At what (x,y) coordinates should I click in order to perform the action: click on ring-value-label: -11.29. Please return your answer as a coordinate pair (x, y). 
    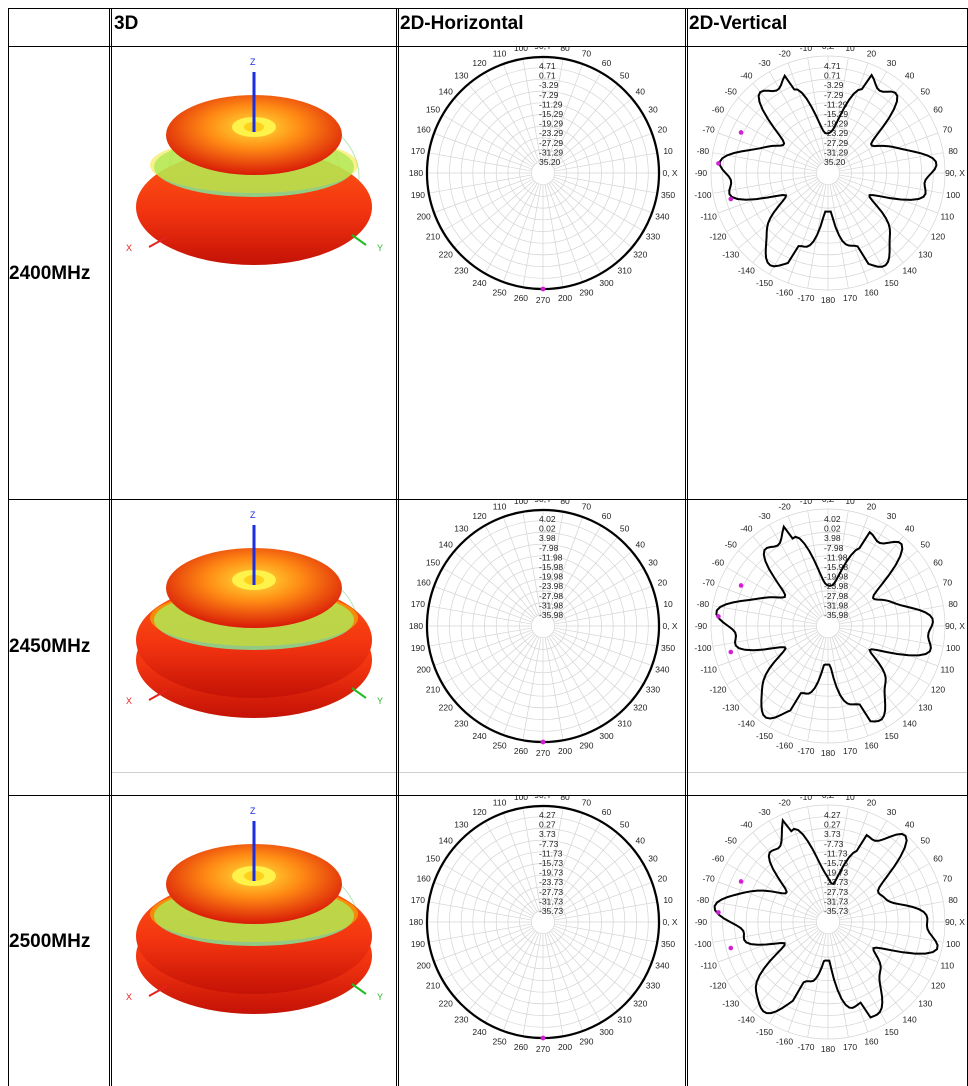
    Looking at the image, I should click on (551, 104).